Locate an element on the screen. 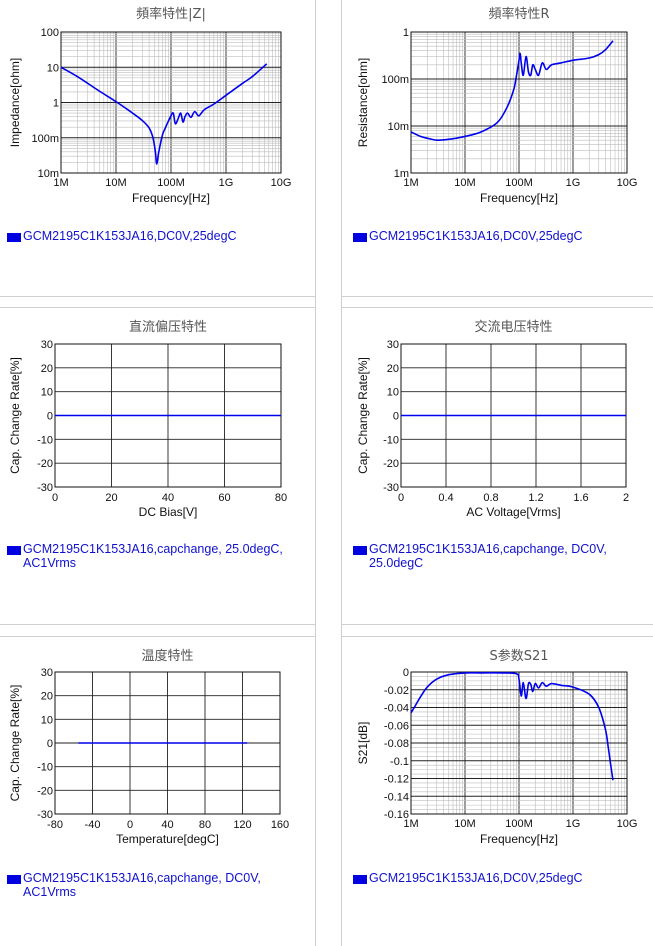 The width and height of the screenshot is (653, 946). y-tick-label: 30 is located at coordinates (47, 673).